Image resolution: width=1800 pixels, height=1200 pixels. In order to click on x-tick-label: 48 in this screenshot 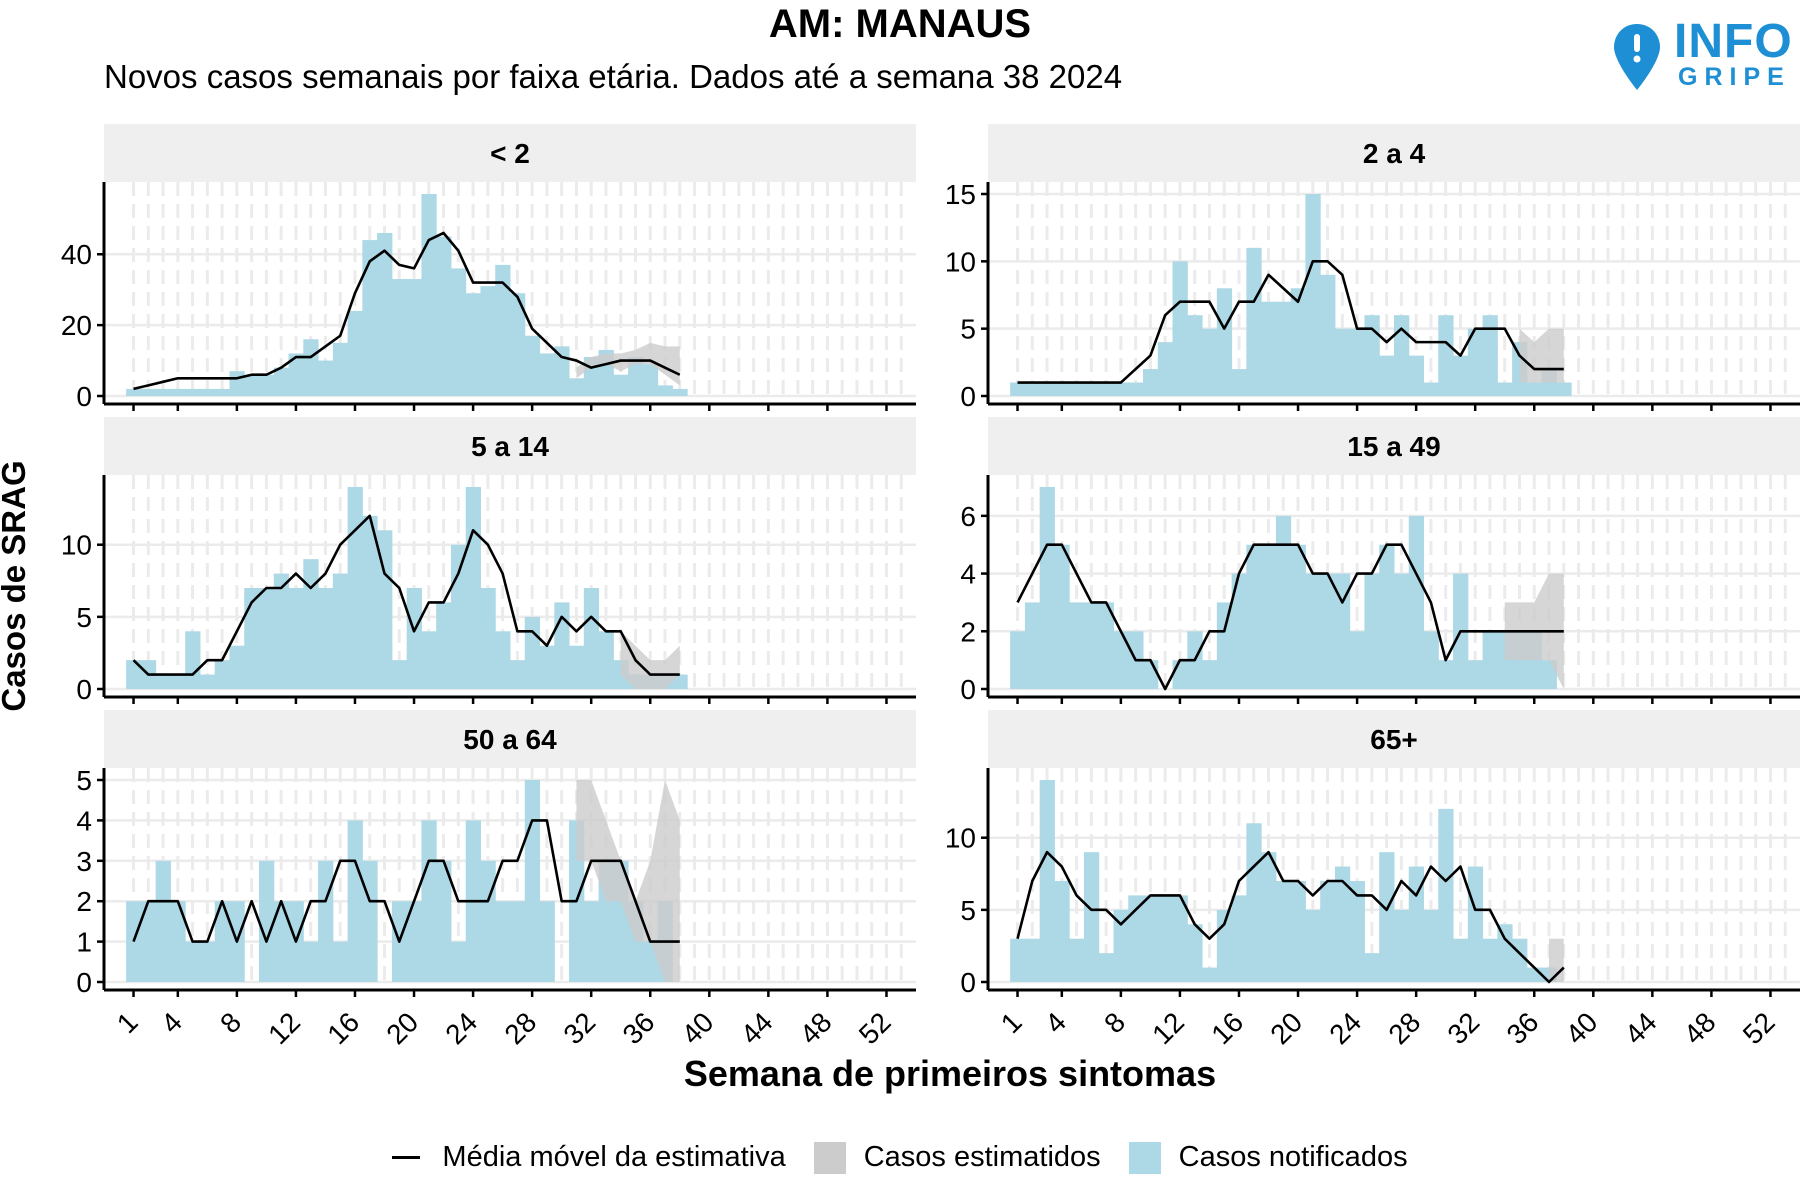, I will do `click(816, 1028)`.